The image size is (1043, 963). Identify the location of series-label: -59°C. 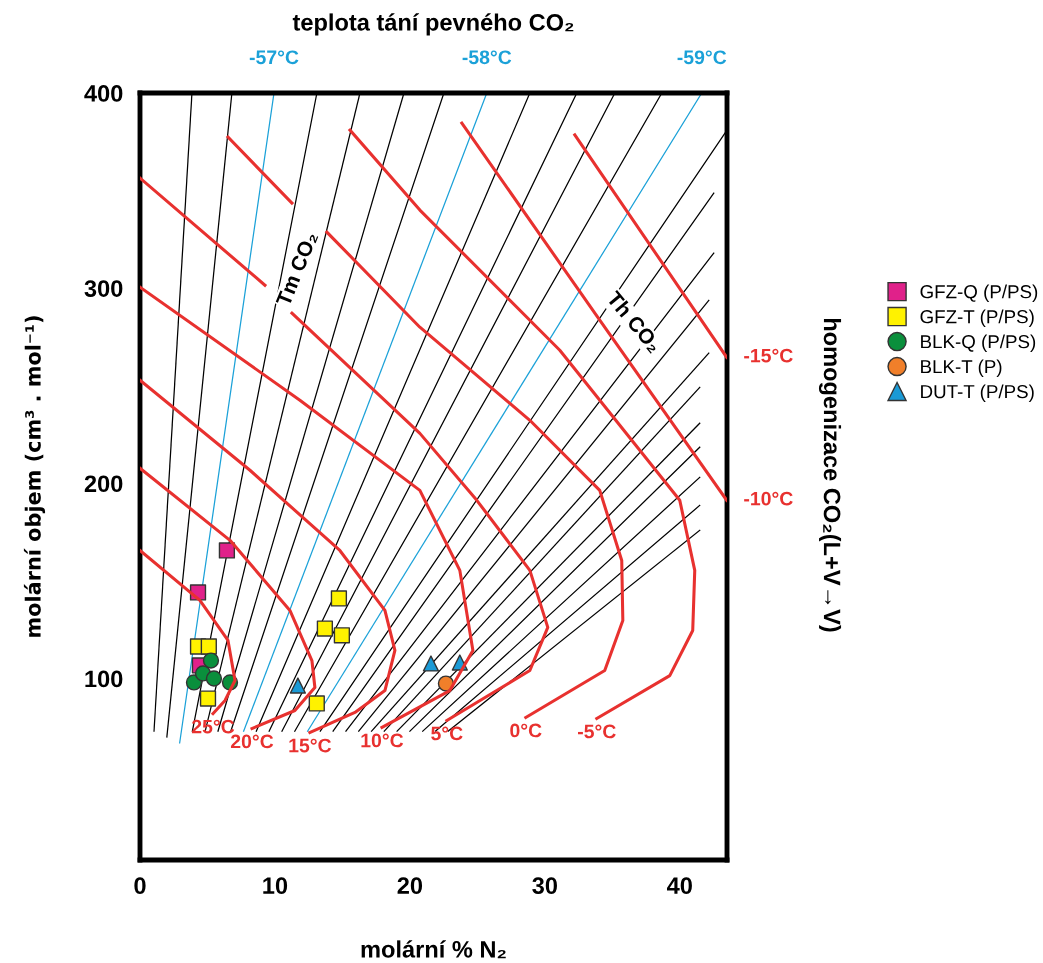
(702, 57).